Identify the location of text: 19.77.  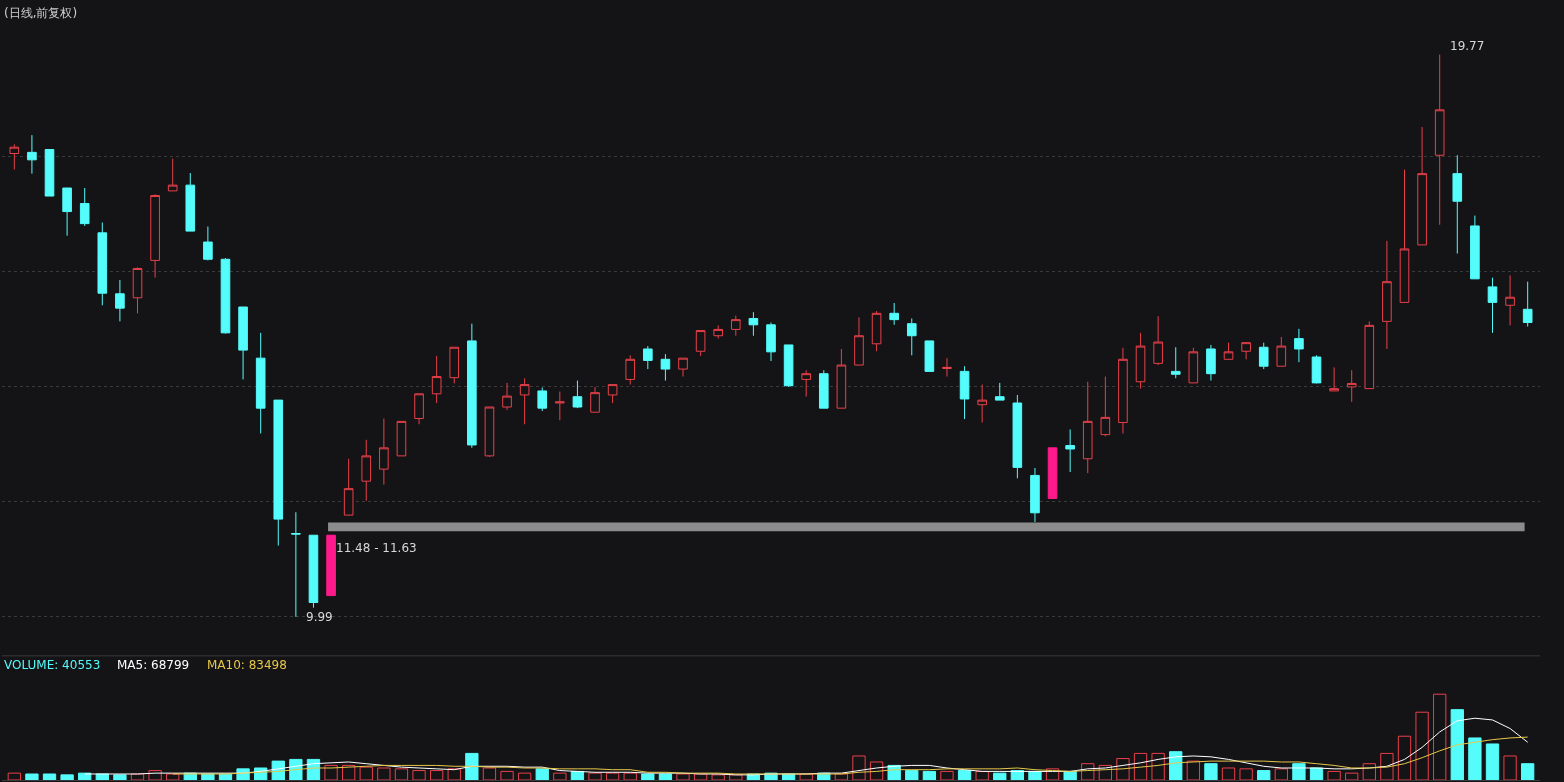
(1467, 46).